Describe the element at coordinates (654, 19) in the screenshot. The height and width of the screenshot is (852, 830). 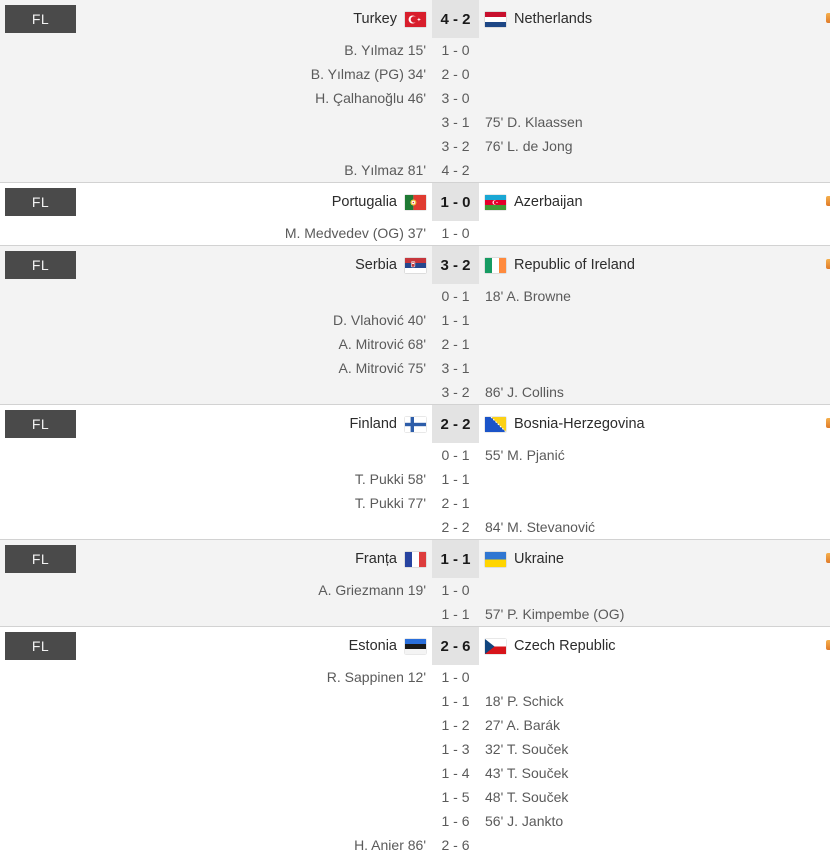
I see `away-team-cell: Netherlands` at that location.